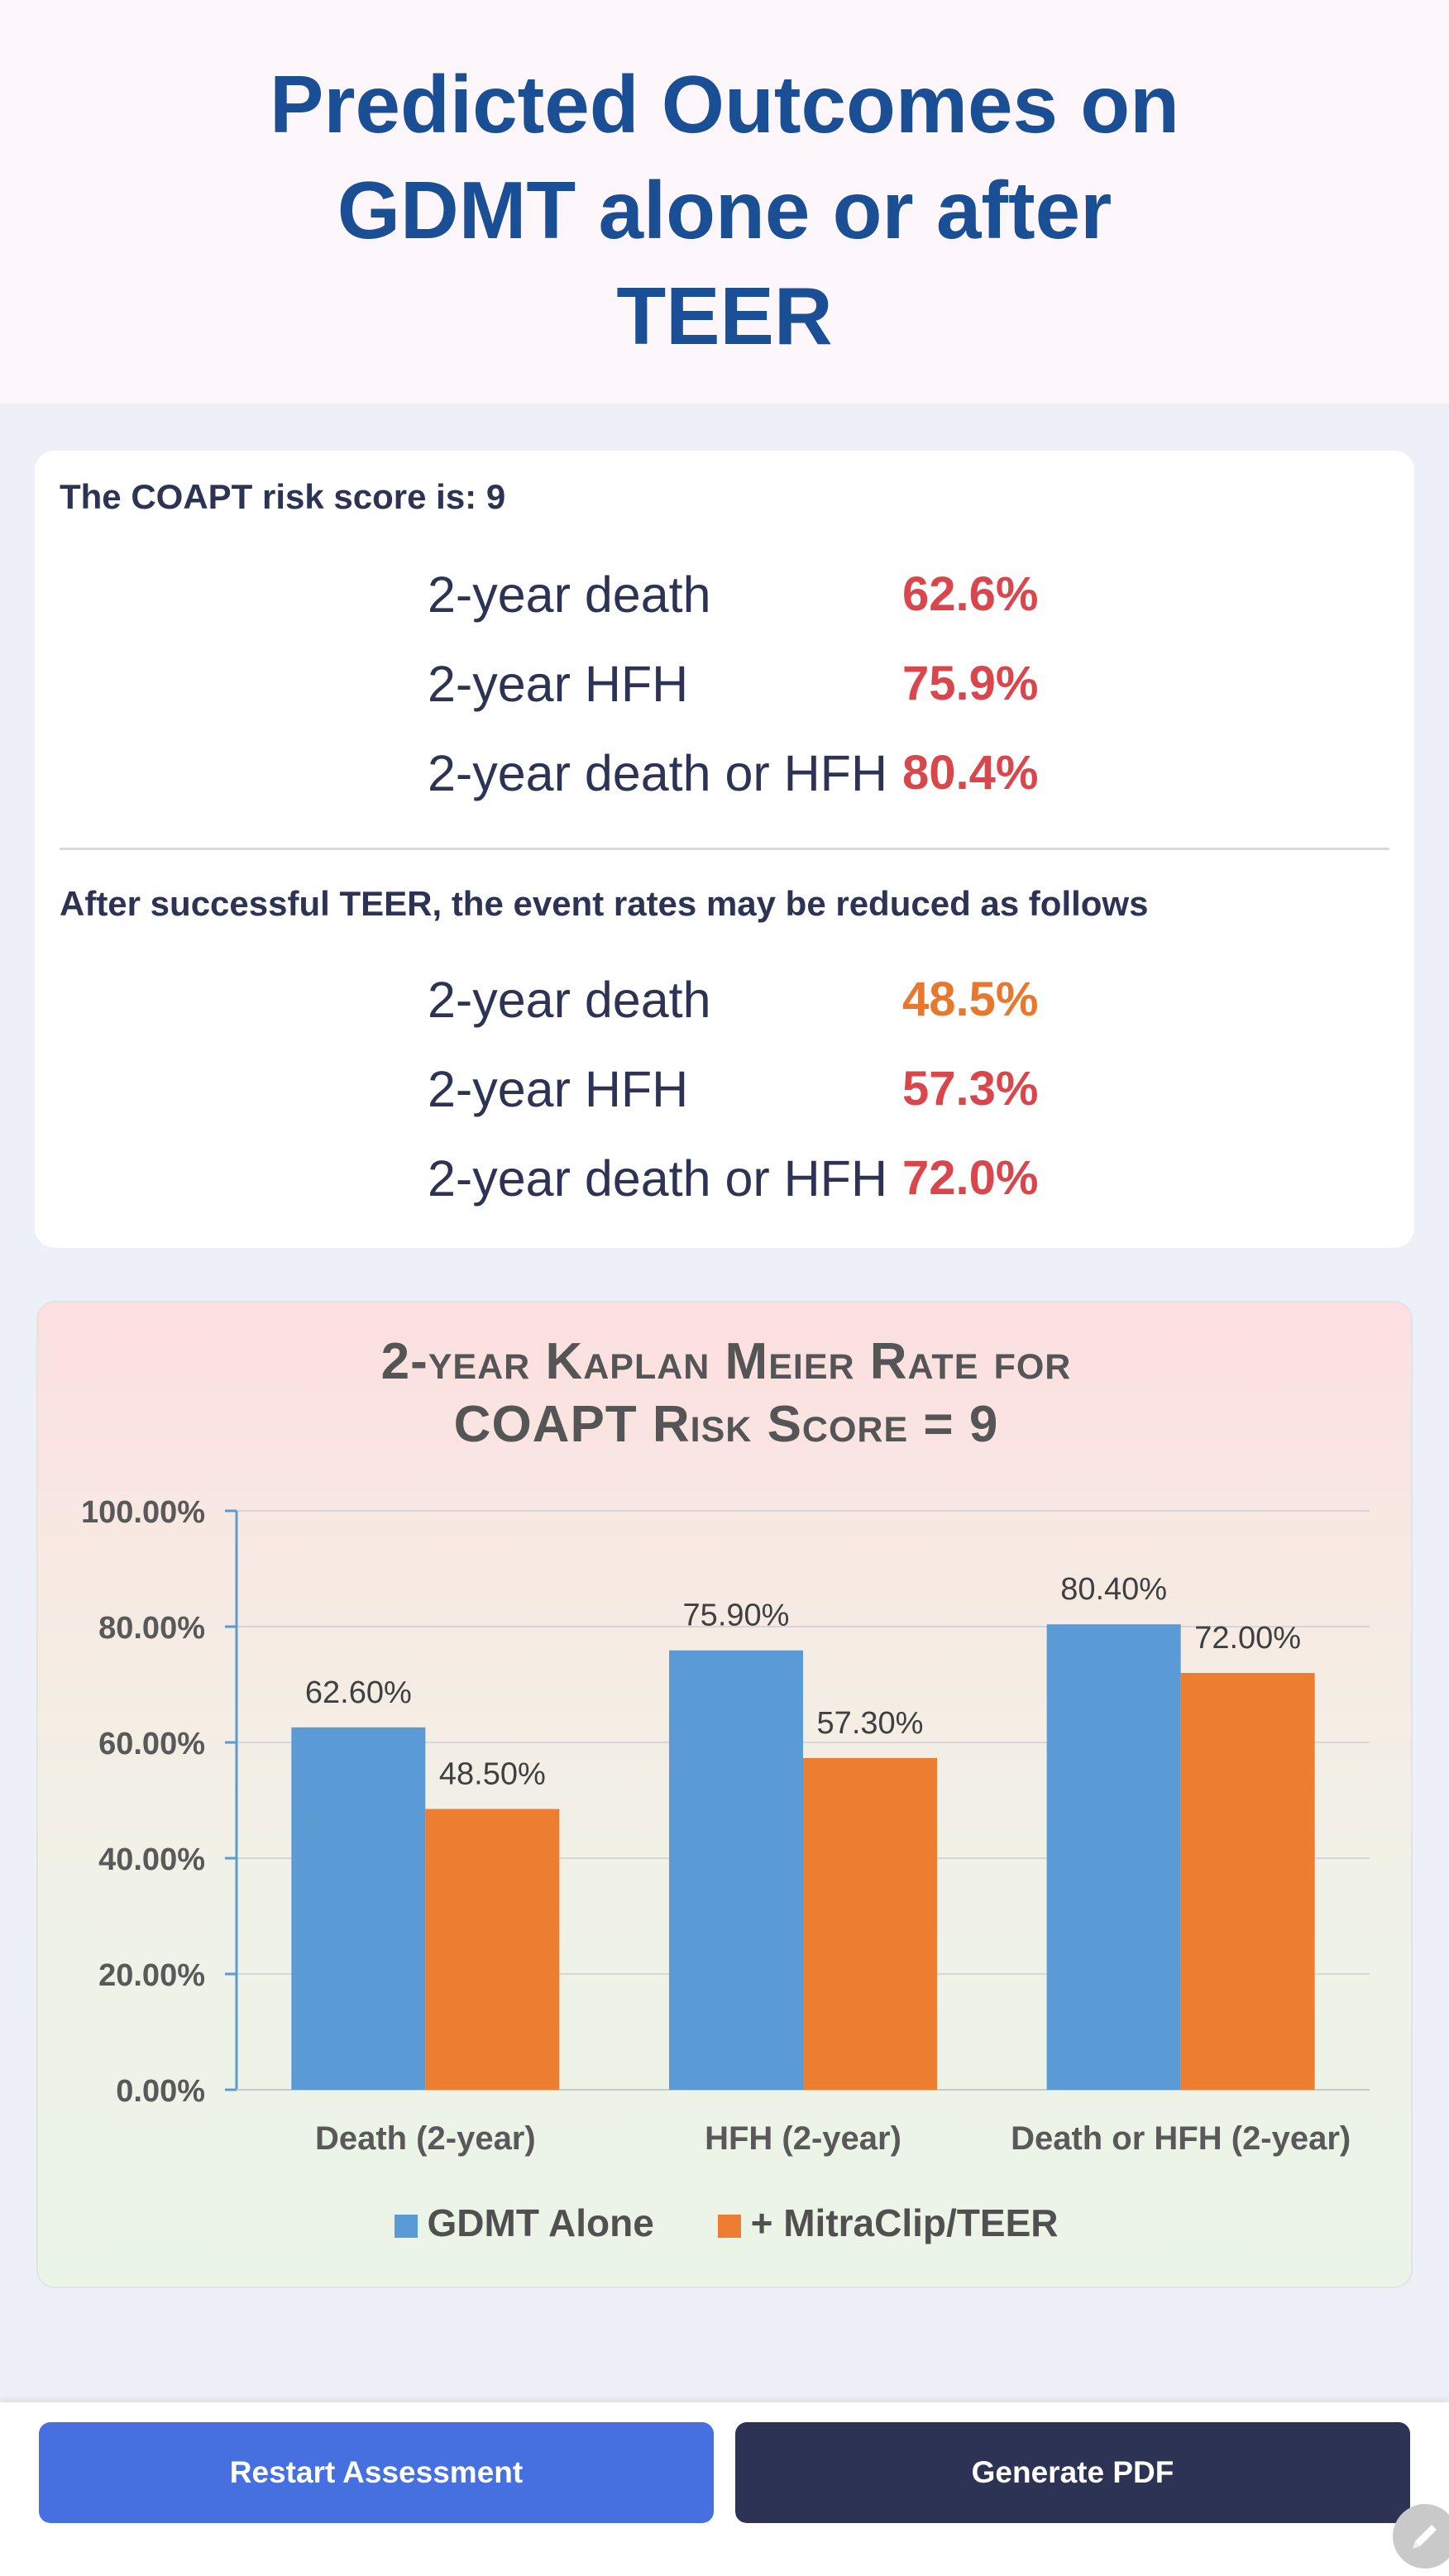  What do you see at coordinates (726, 1424) in the screenshot?
I see `chart-title-line: COAPT Risk Score = 9` at bounding box center [726, 1424].